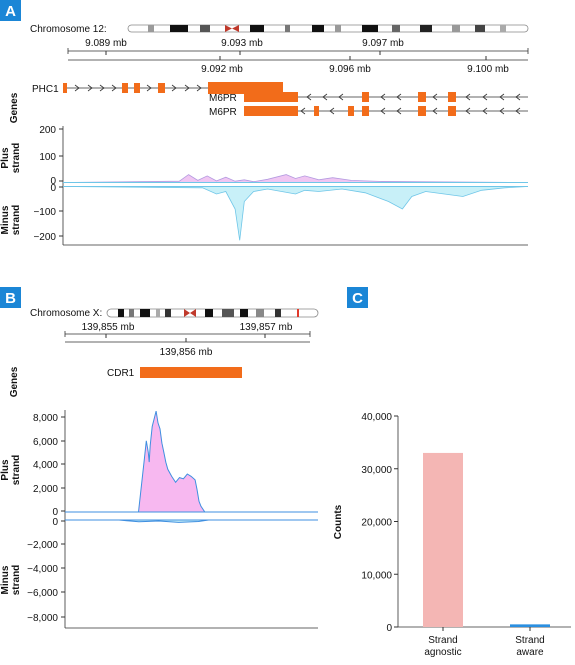 This screenshot has width=575, height=665. Describe the element at coordinates (266, 327) in the screenshot. I see `panel-b-scale-top-2: 139,857 mb` at that location.